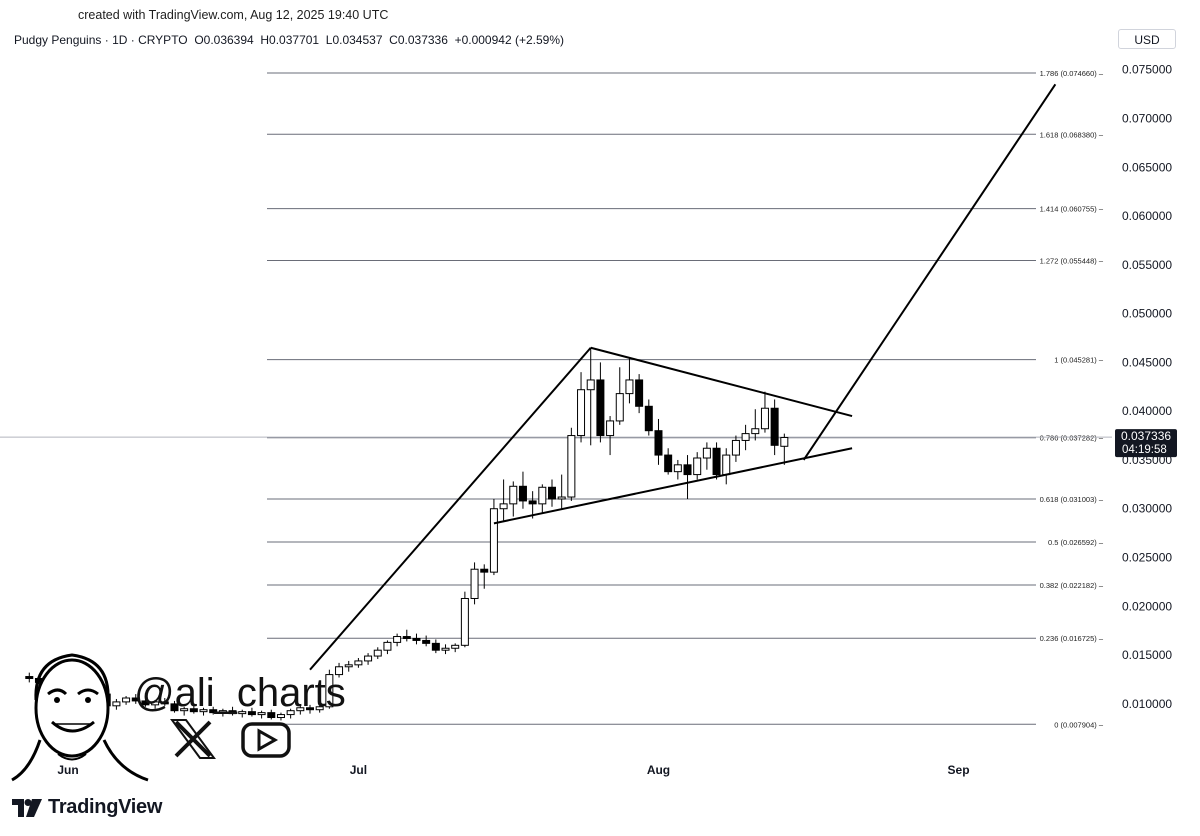  I want to click on author-handle: @ali_charts, so click(240, 693).